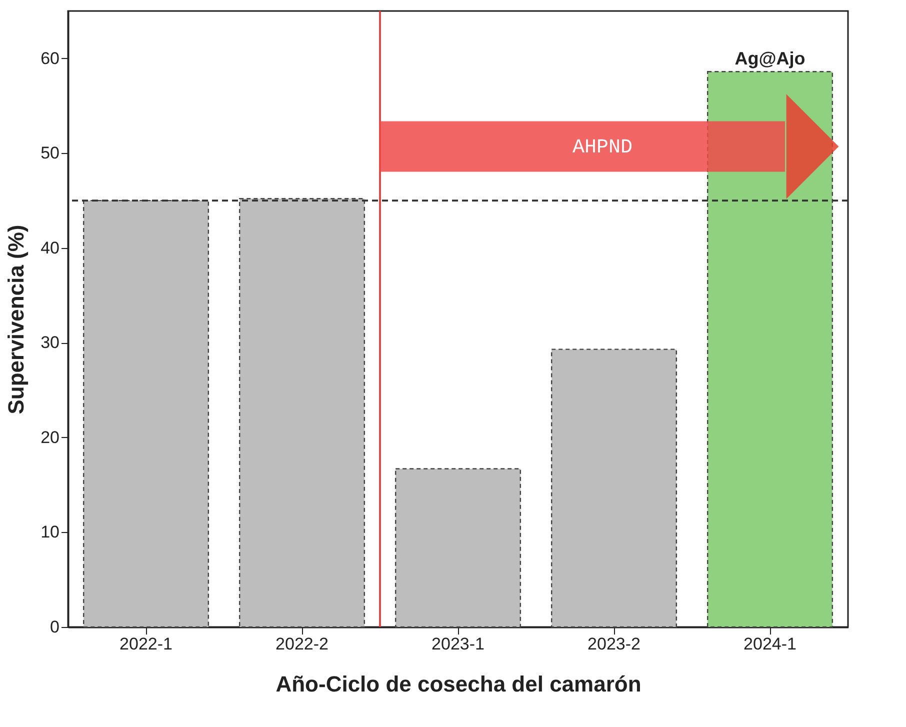 Image resolution: width=906 pixels, height=727 pixels. What do you see at coordinates (146, 644) in the screenshot?
I see `x-tick-label: 2022-1` at bounding box center [146, 644].